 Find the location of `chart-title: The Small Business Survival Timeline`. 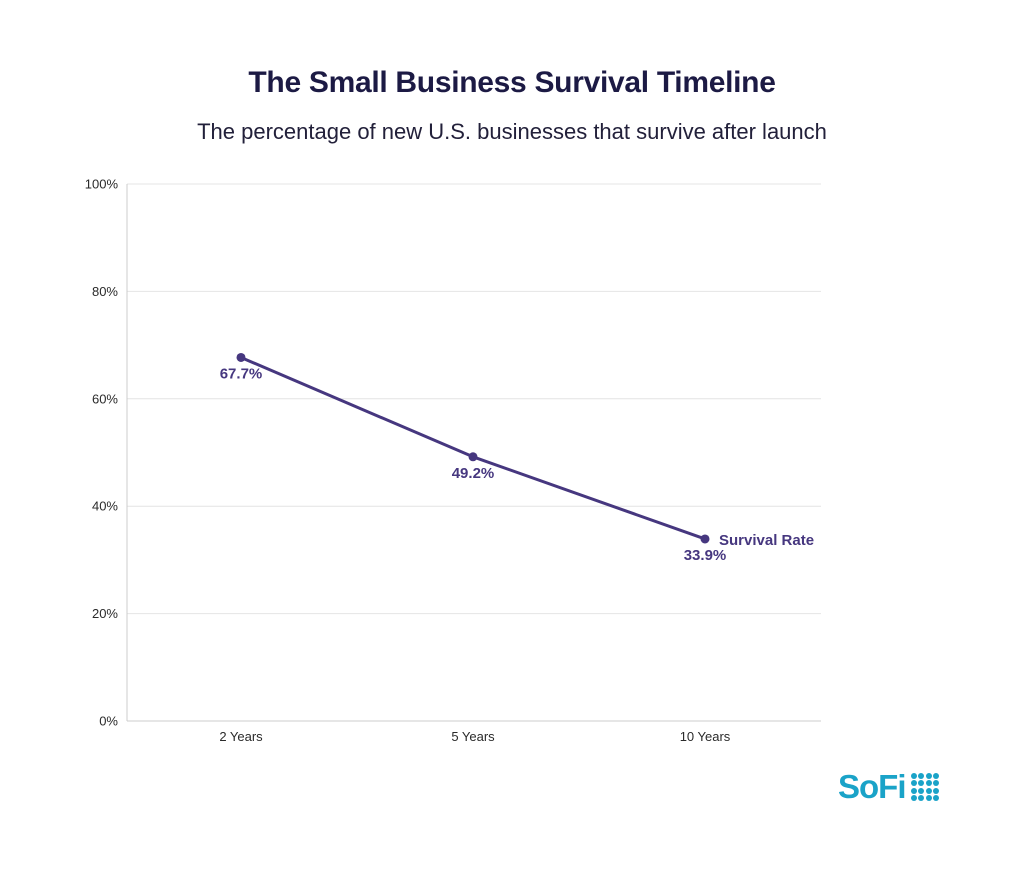

chart-title: The Small Business Survival Timeline is located at coordinates (512, 82).